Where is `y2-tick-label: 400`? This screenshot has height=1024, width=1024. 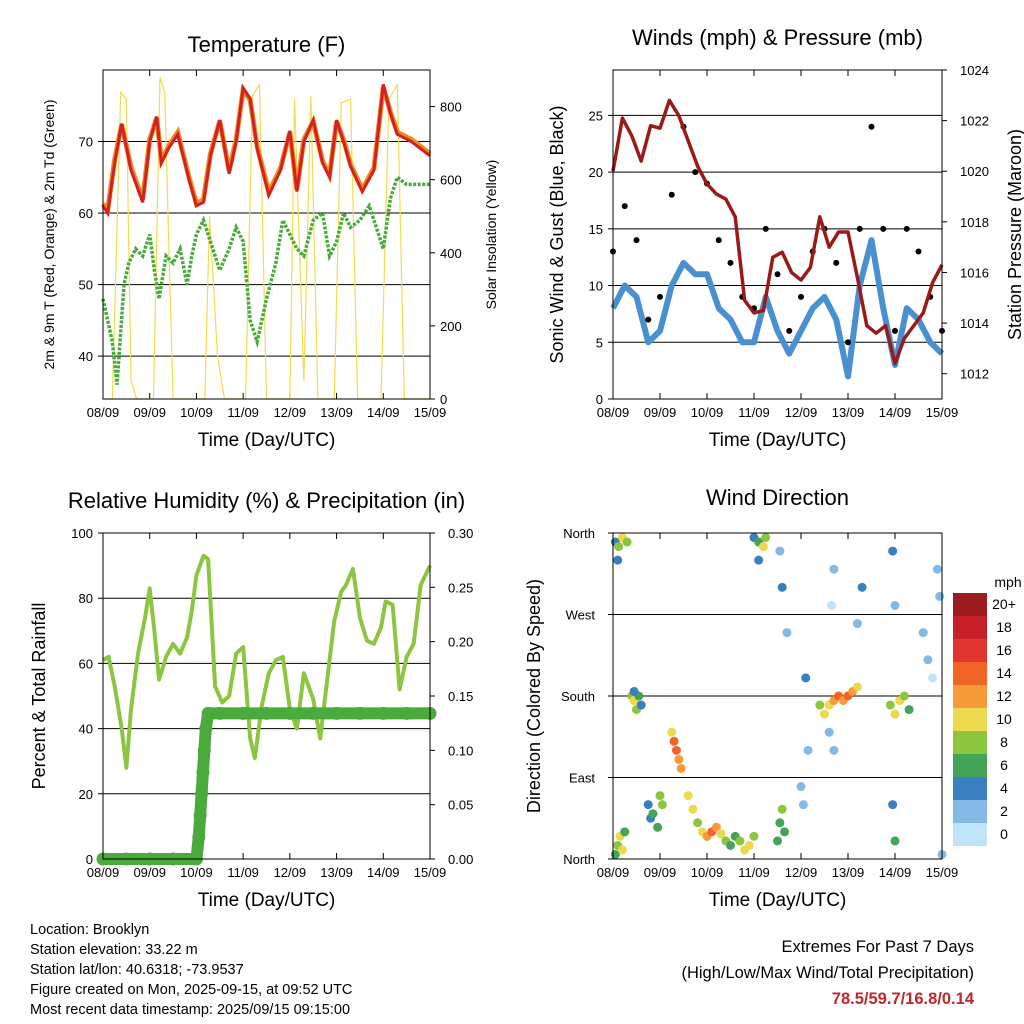
y2-tick-label: 400 is located at coordinates (451, 253).